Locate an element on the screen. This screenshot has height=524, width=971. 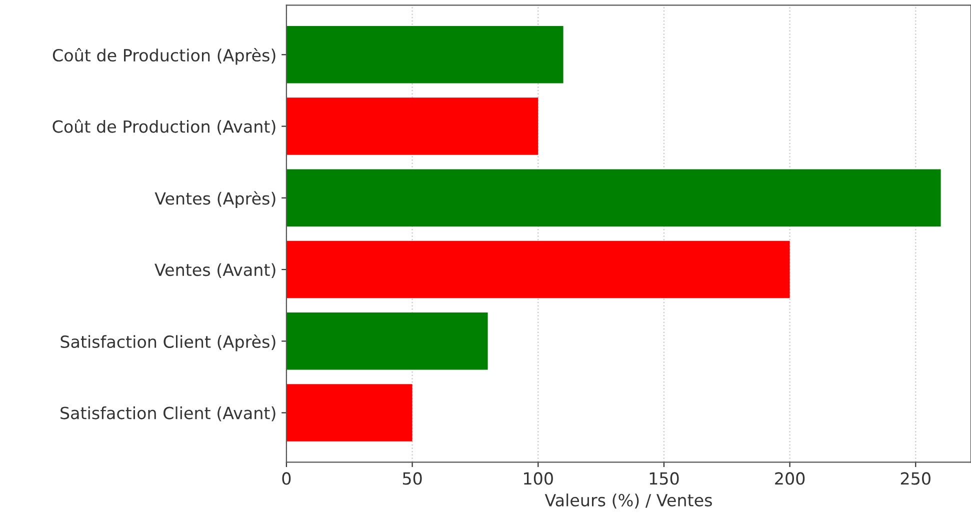
y-tick-label: Coût de Production (Après) is located at coordinates (164, 56).